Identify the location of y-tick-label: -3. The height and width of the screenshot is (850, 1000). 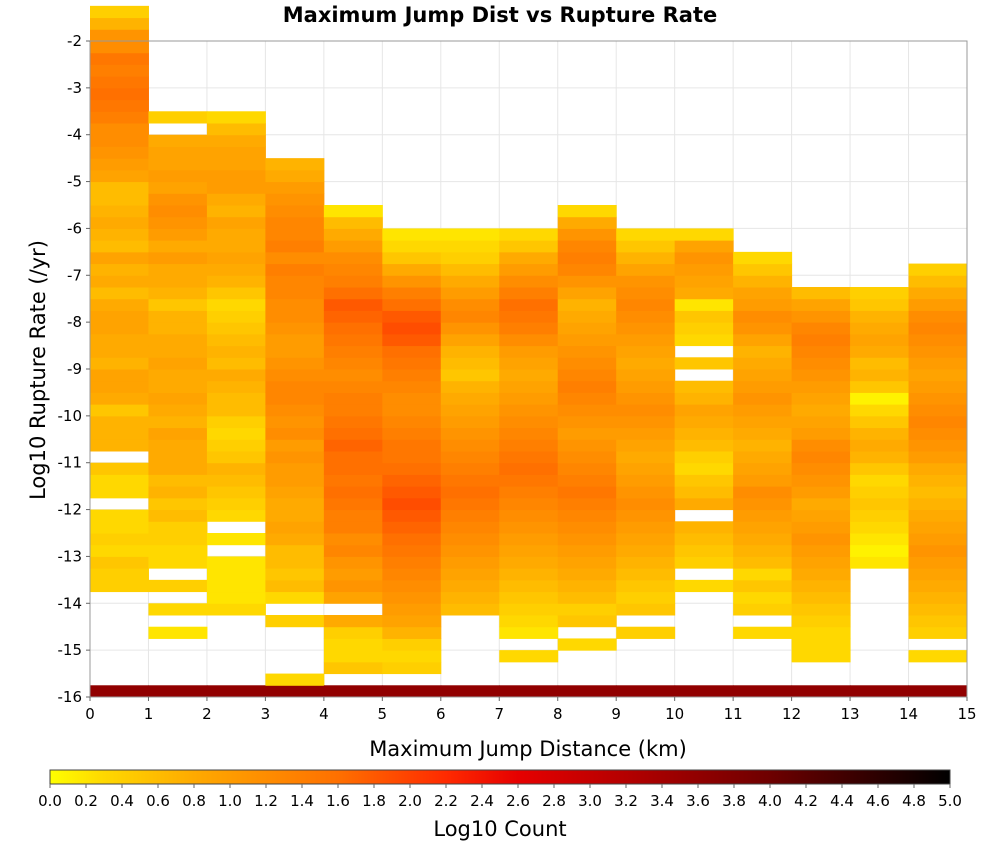
(74, 88).